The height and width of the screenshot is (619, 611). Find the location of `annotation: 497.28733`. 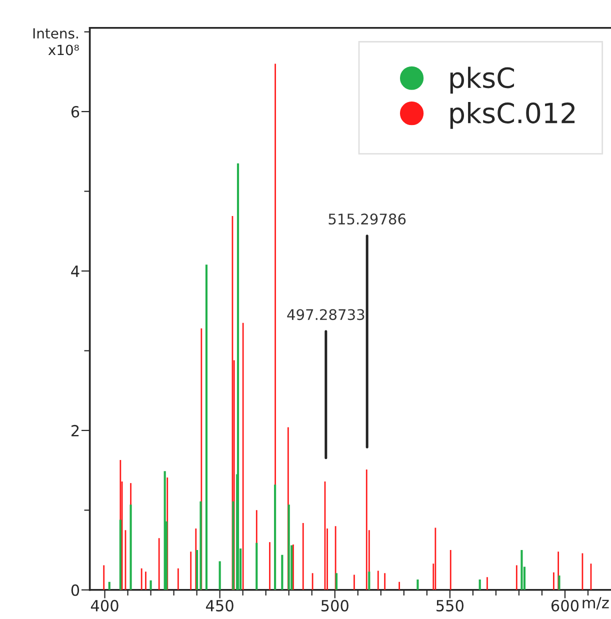

annotation: 497.28733 is located at coordinates (325, 314).